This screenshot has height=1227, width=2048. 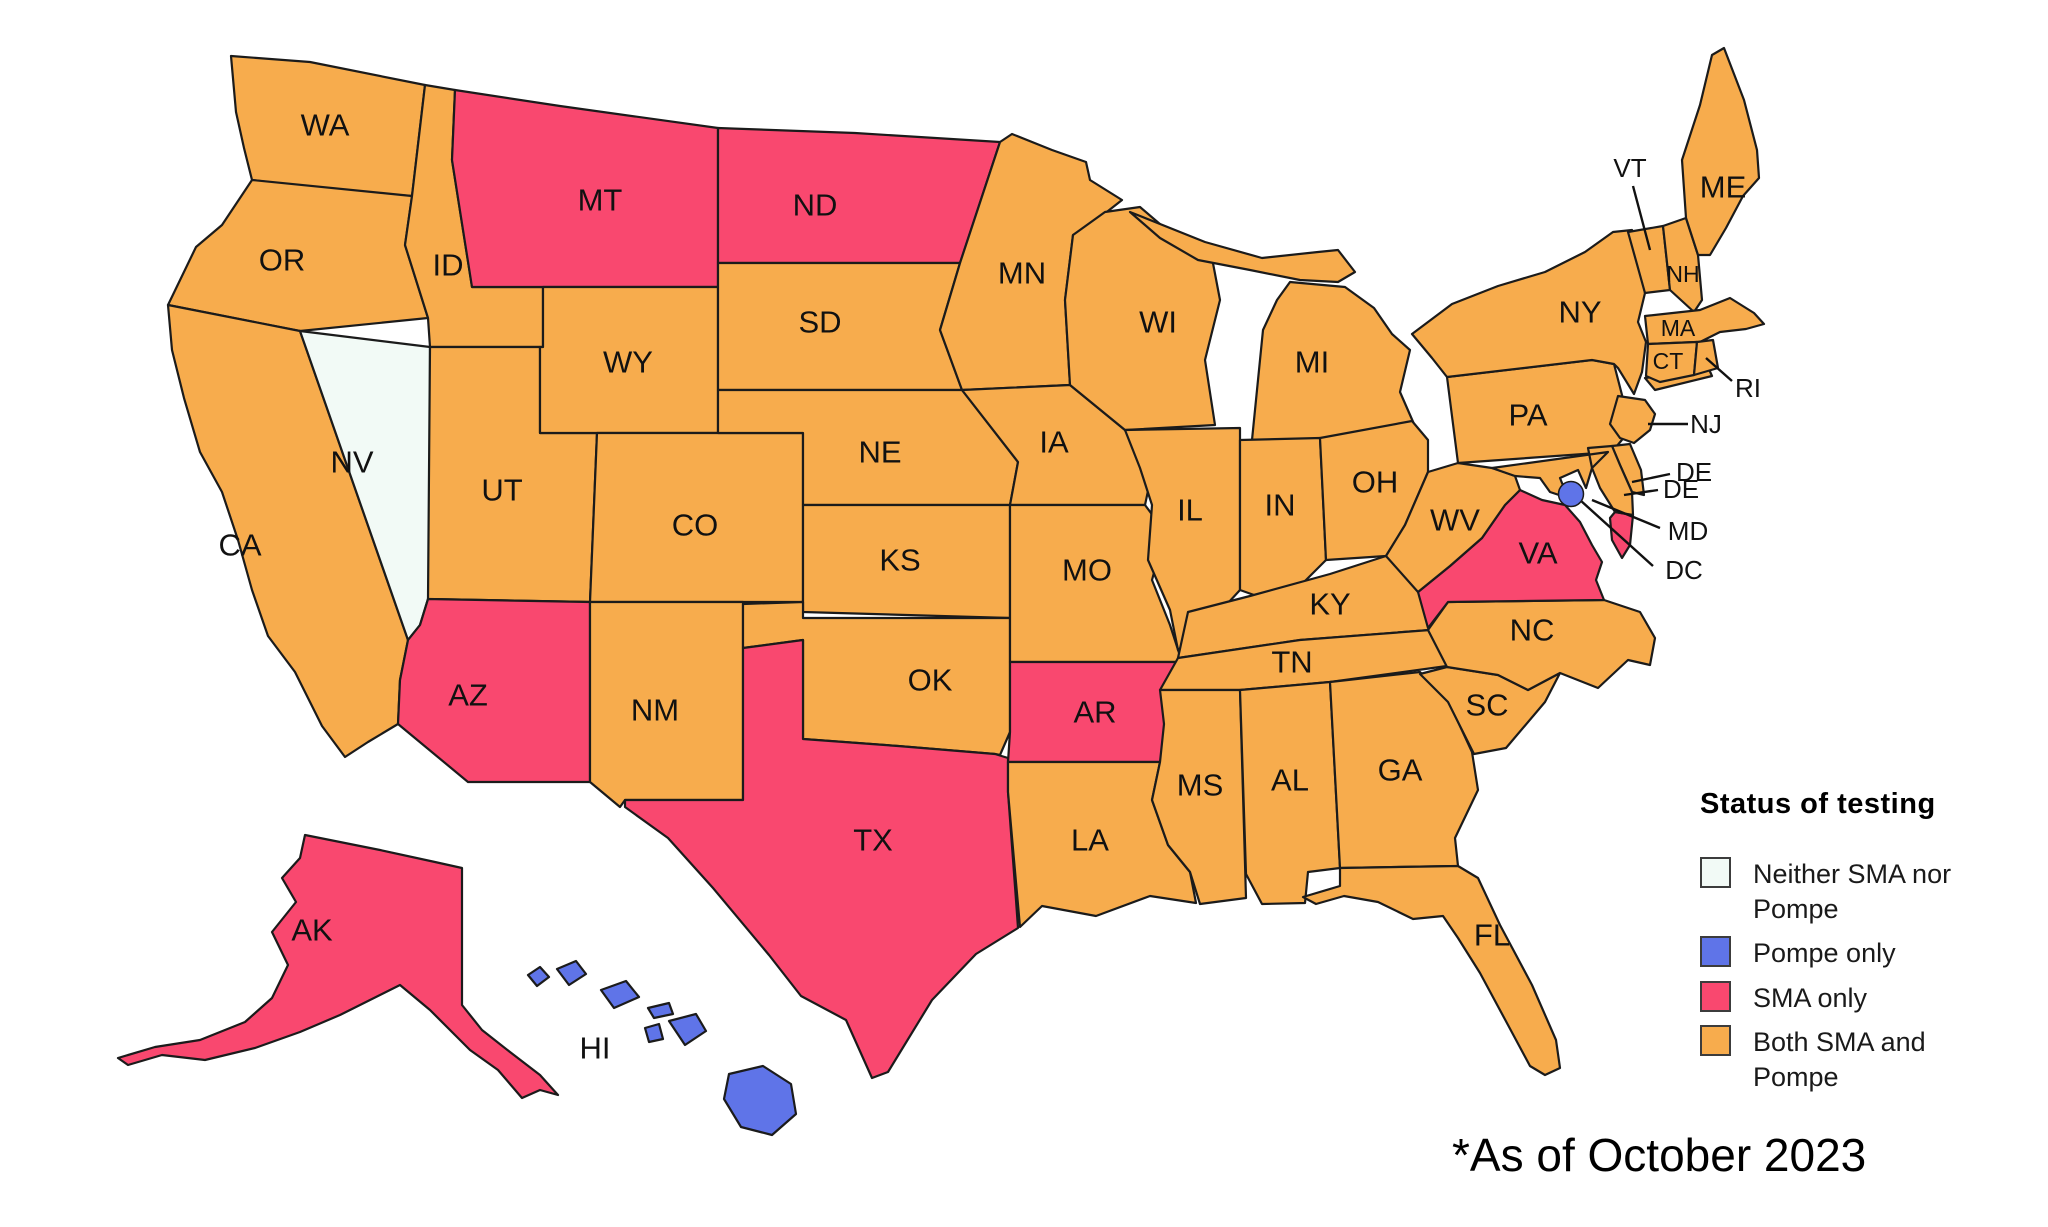 What do you see at coordinates (448, 265) in the screenshot?
I see `state-label-id: ID` at bounding box center [448, 265].